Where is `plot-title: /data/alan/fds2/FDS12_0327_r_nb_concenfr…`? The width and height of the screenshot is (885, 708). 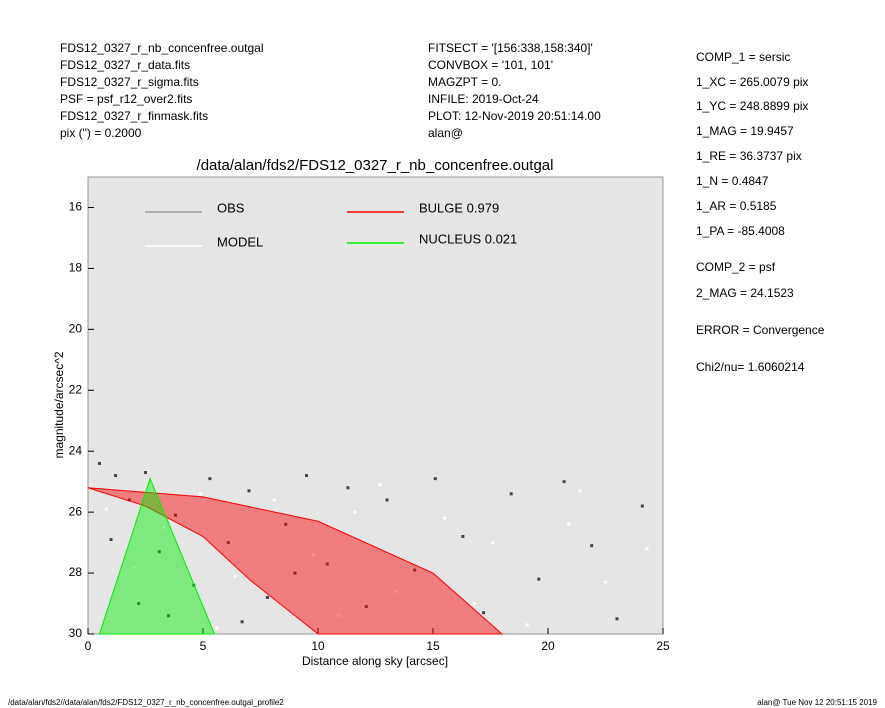
plot-title: /data/alan/fds2/FDS12_0327_r_nb_concenfr… is located at coordinates (375, 165).